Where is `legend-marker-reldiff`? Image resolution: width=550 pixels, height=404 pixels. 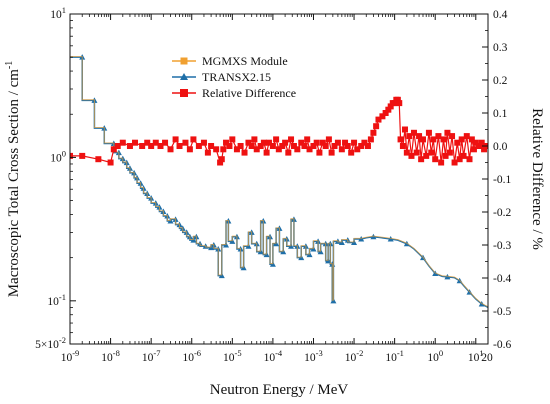 legend-marker-reldiff is located at coordinates (184, 93).